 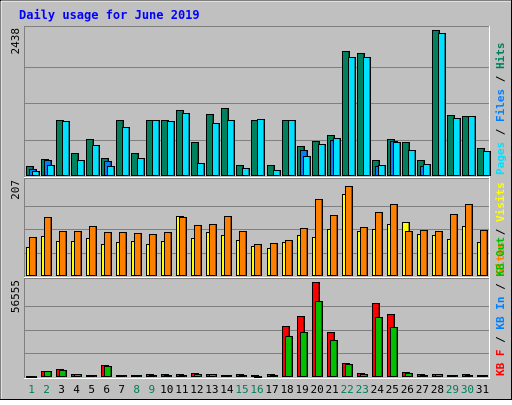 What do you see at coordinates (91, 389) in the screenshot?
I see `day-label-5: 5` at bounding box center [91, 389].